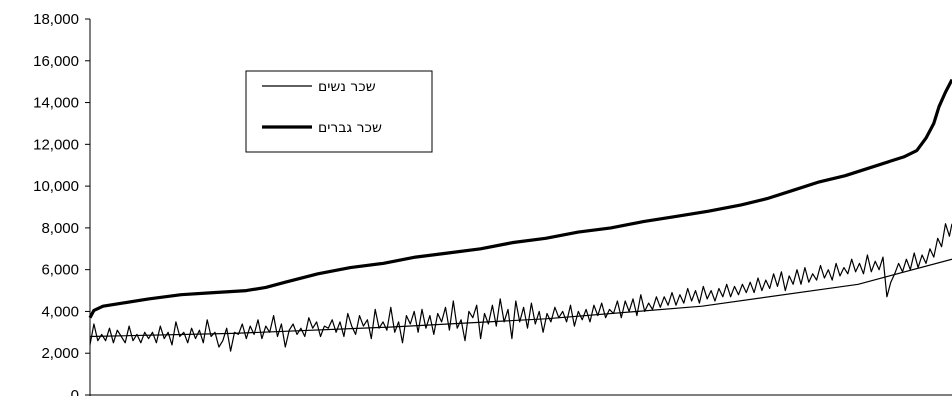 This screenshot has width=952, height=396. What do you see at coordinates (60, 270) in the screenshot?
I see `y-tick-label: 6,000` at bounding box center [60, 270].